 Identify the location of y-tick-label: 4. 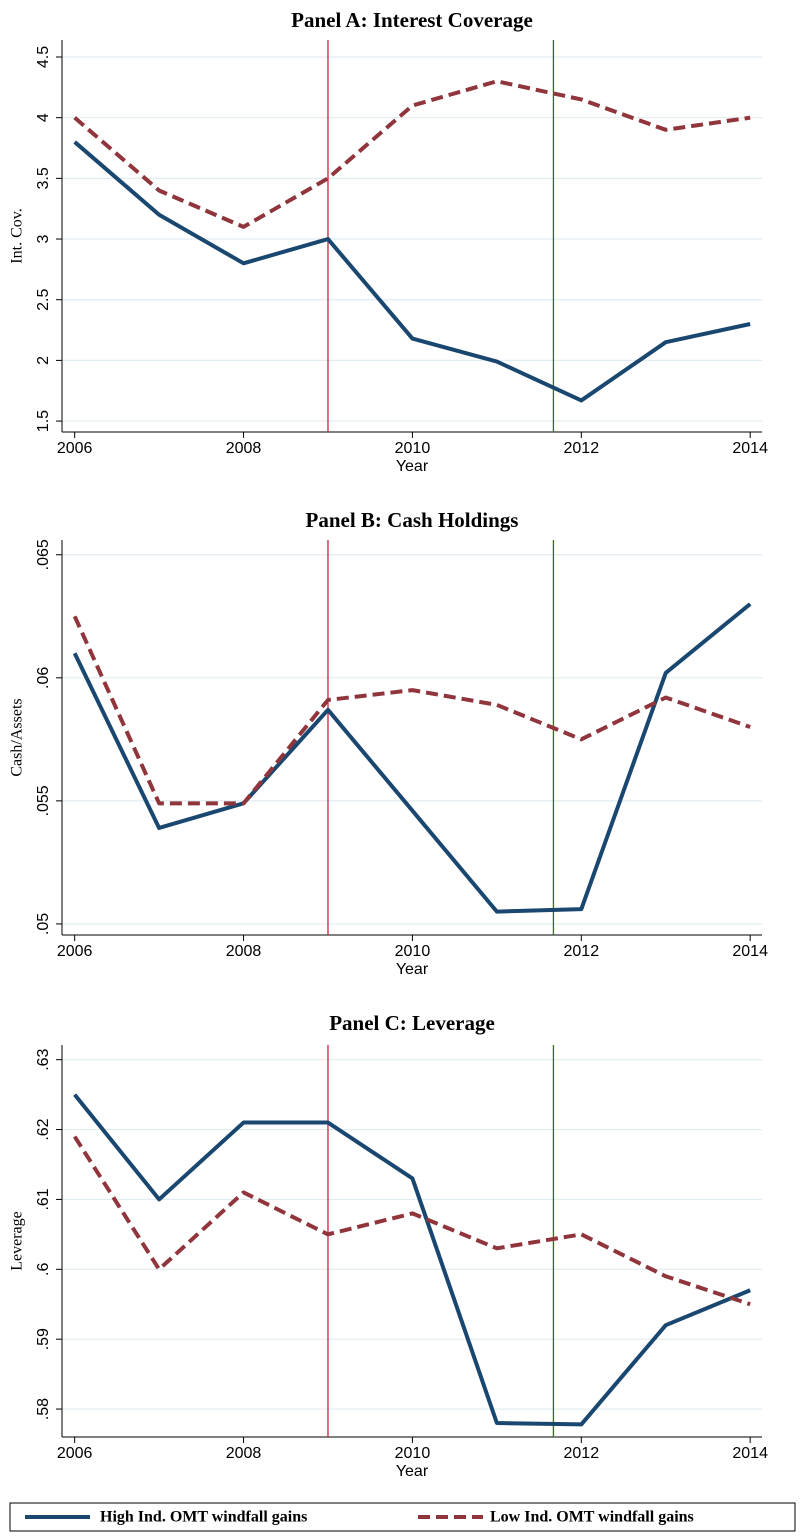
(43, 117).